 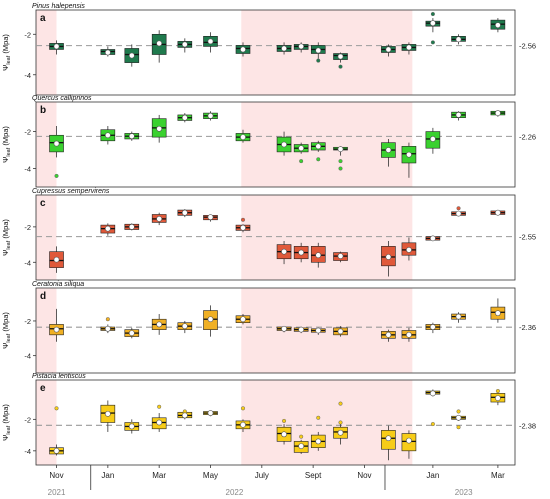 What do you see at coordinates (498, 475) in the screenshot?
I see `x-tick-label-month: Mar` at bounding box center [498, 475].